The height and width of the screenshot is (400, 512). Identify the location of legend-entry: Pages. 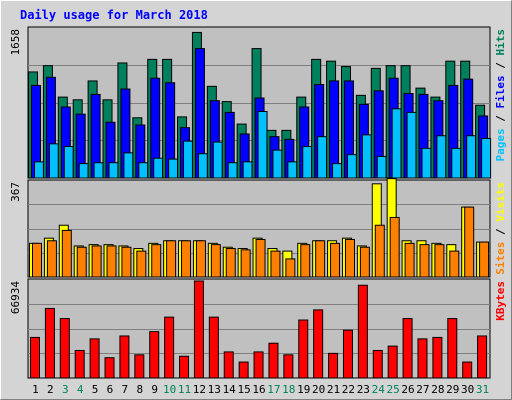
(500, 144).